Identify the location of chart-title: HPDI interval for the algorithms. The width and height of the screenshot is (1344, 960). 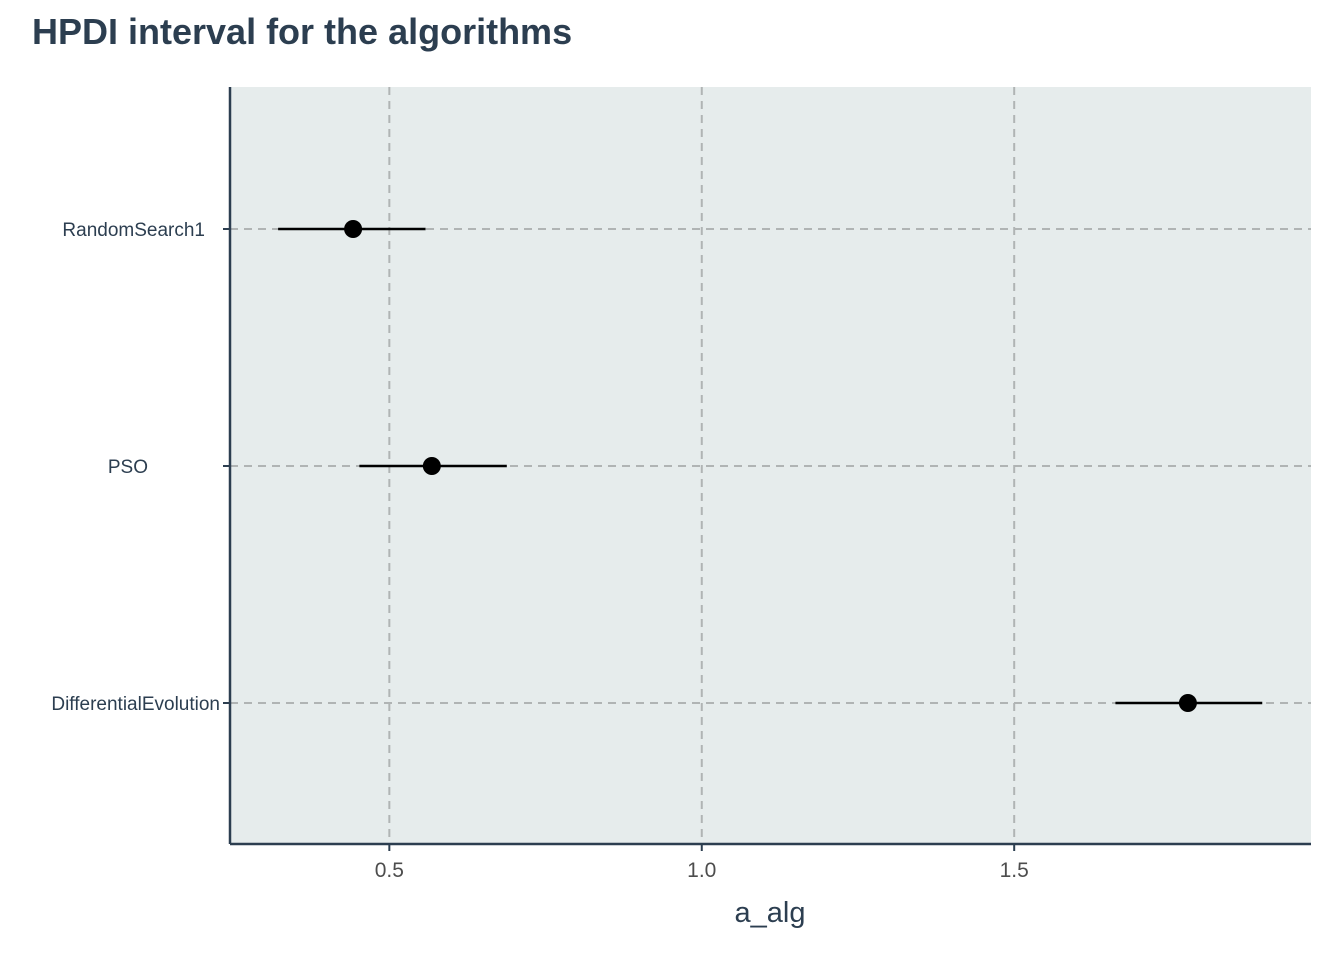
(302, 31).